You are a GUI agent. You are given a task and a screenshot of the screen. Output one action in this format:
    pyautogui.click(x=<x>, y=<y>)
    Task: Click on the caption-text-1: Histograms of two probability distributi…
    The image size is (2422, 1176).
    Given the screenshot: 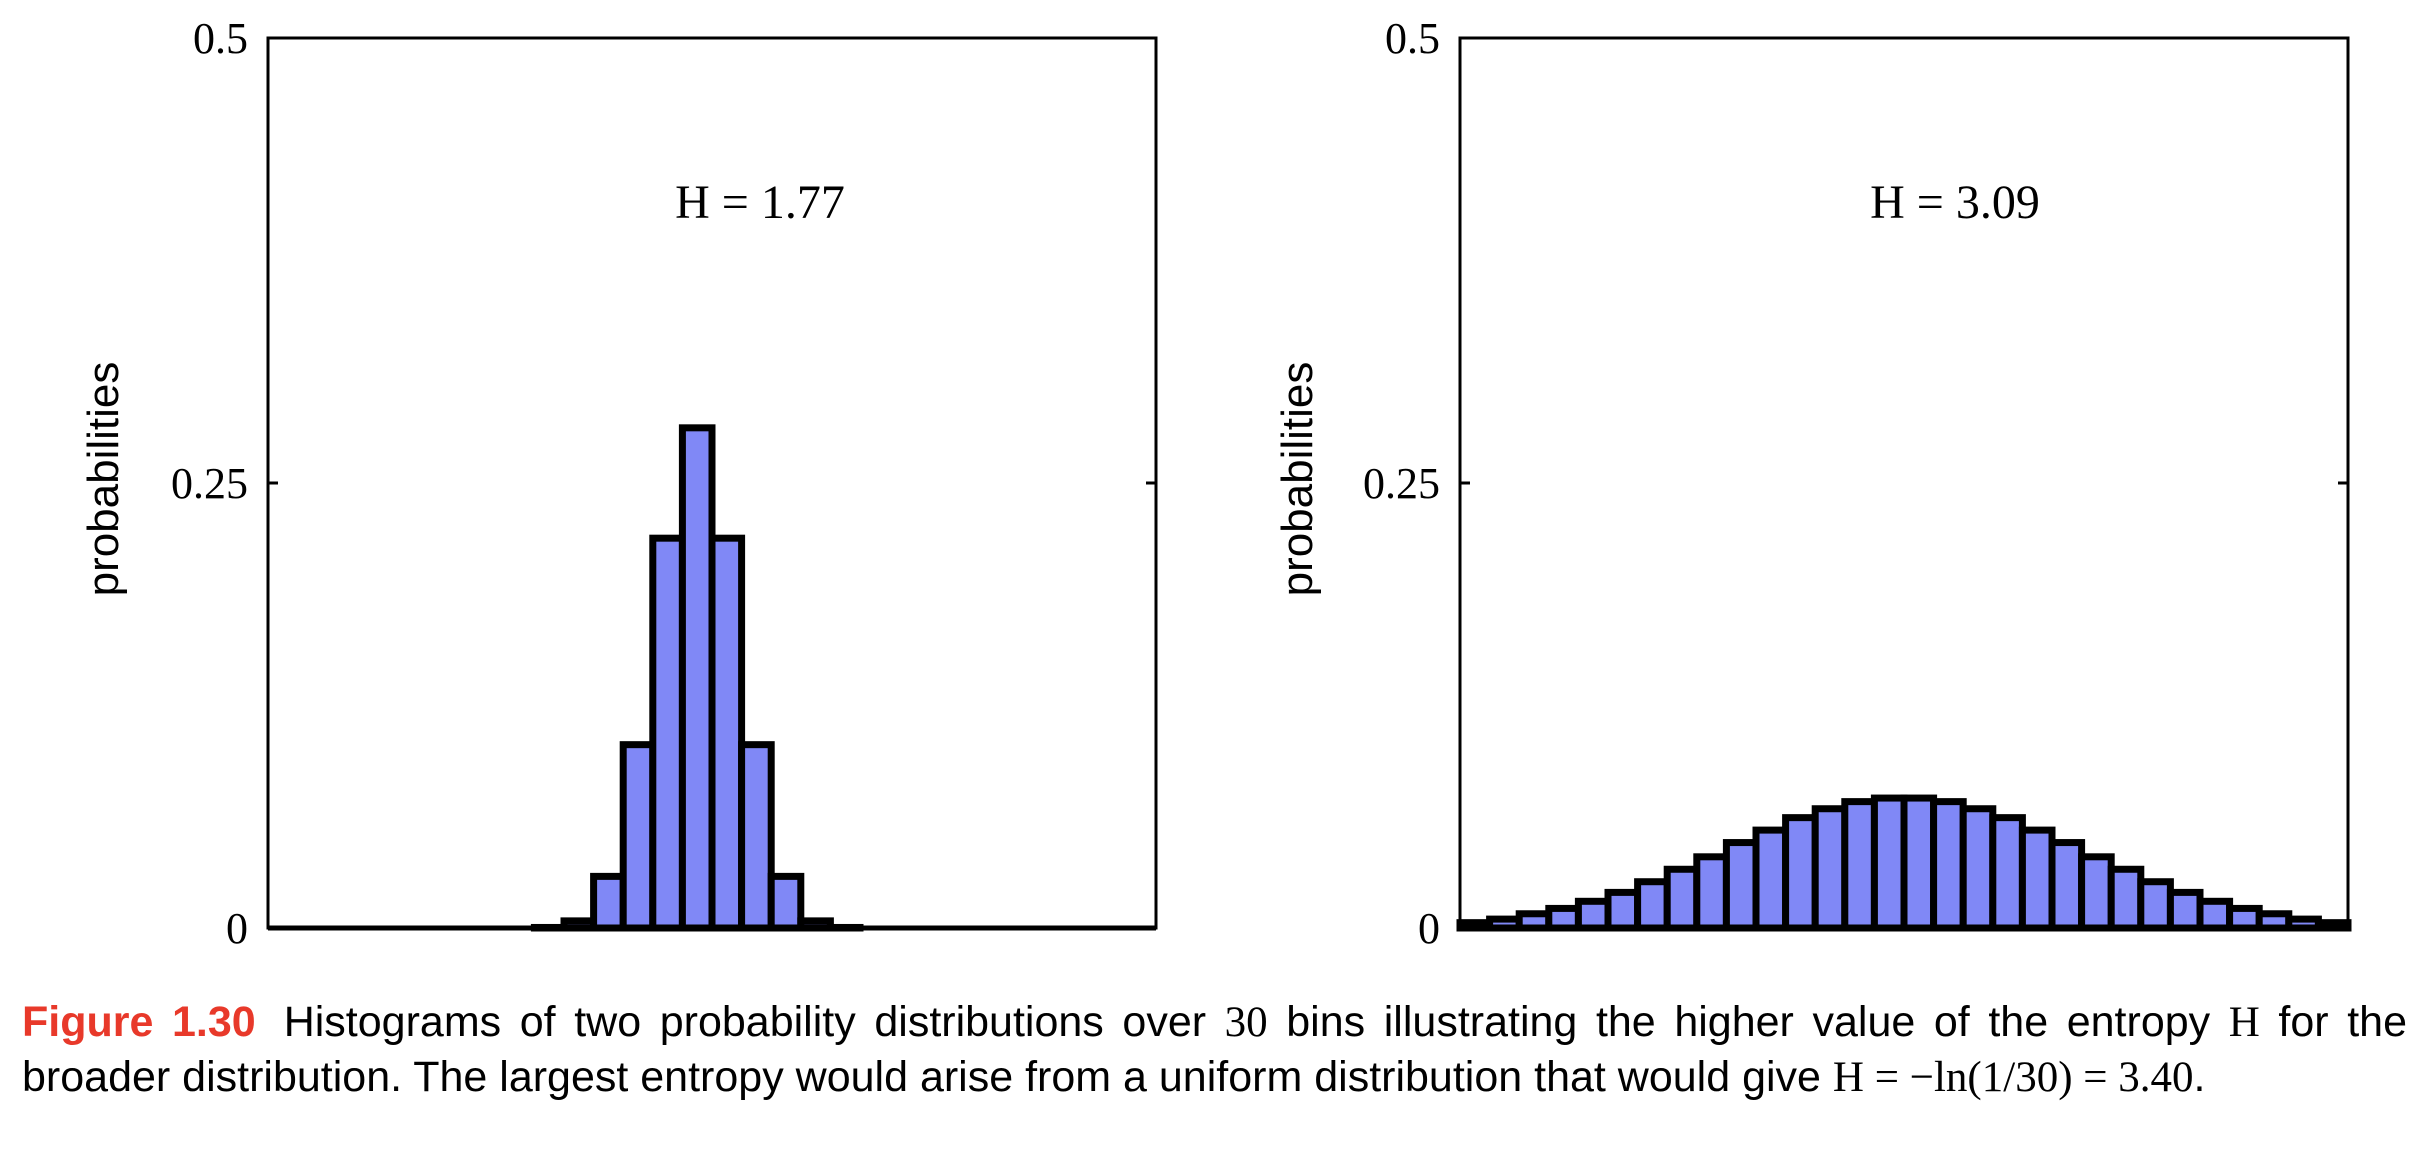 What is the action you would take?
    pyautogui.click(x=754, y=1022)
    